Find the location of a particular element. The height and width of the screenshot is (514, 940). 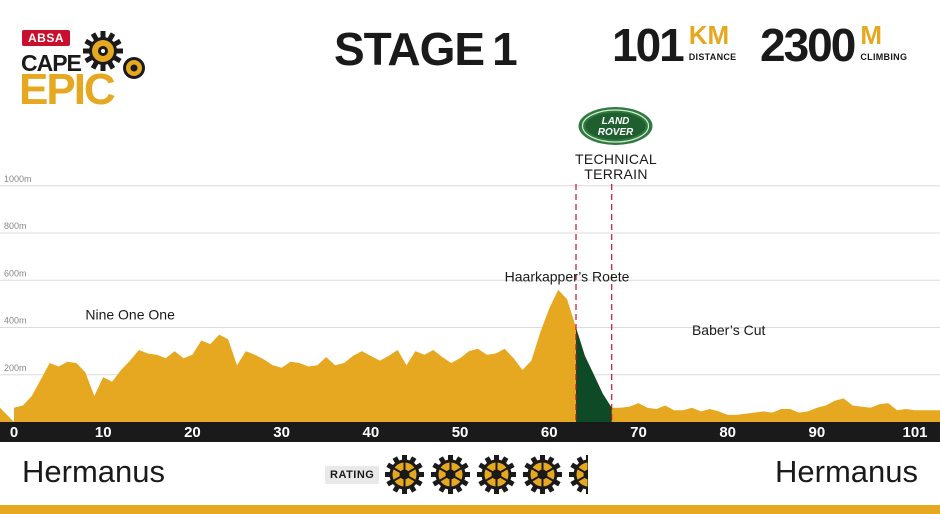

logo-line-cape: CAPE is located at coordinates (51, 63).